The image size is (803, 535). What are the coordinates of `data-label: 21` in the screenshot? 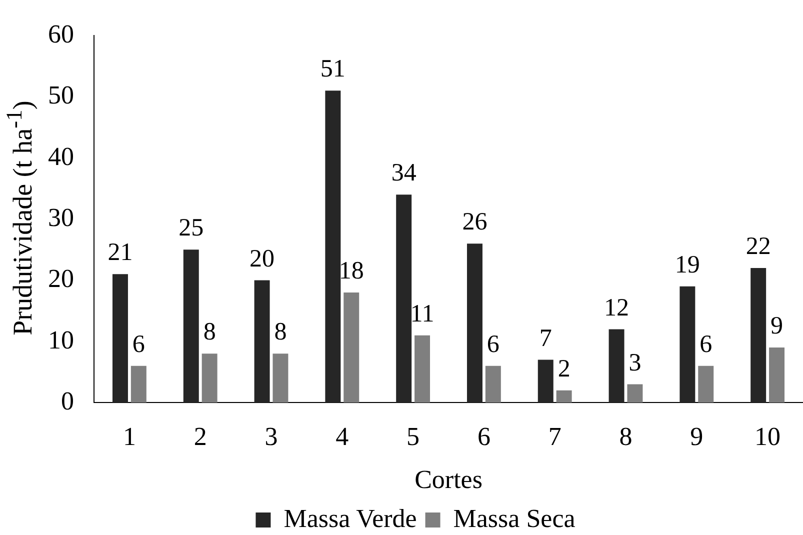 It's located at (120, 252).